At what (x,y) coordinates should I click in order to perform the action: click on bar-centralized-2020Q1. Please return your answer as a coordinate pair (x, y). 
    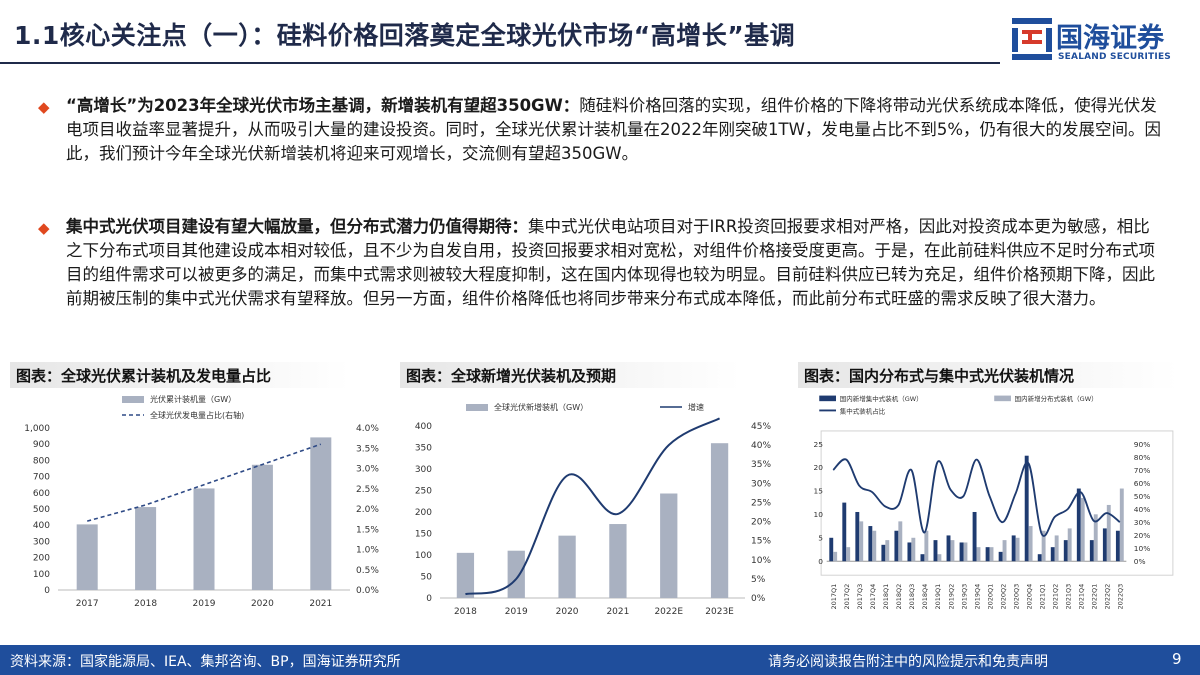
    Looking at the image, I should click on (987, 554).